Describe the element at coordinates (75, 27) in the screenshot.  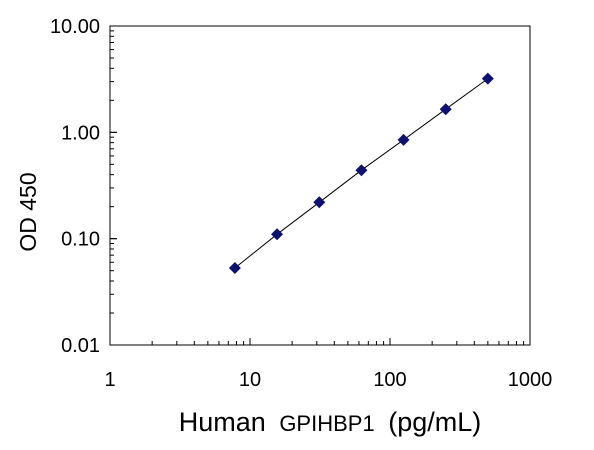
I see `y-tick-label: 10.00` at that location.